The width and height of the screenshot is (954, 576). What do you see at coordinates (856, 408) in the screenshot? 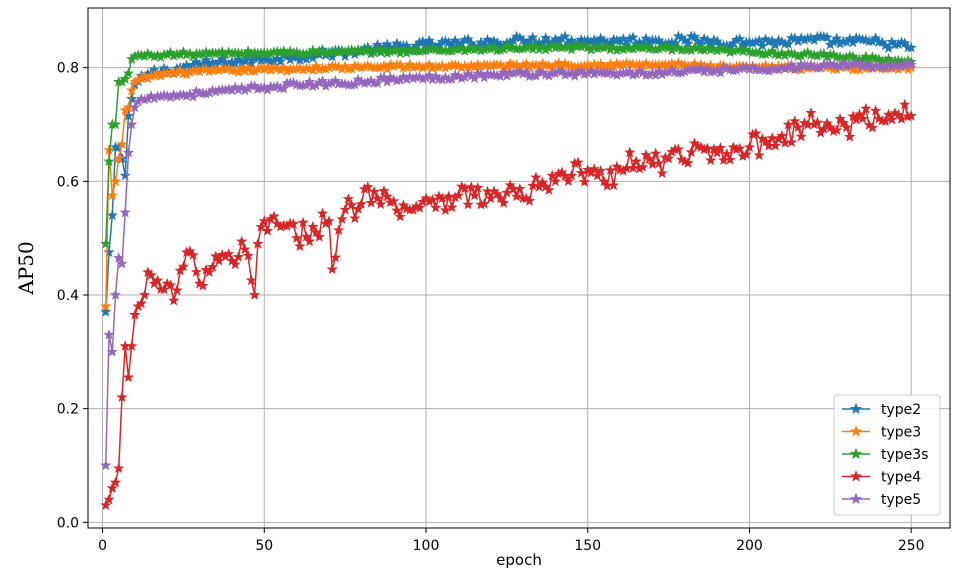
I see `legend-marker-star` at bounding box center [856, 408].